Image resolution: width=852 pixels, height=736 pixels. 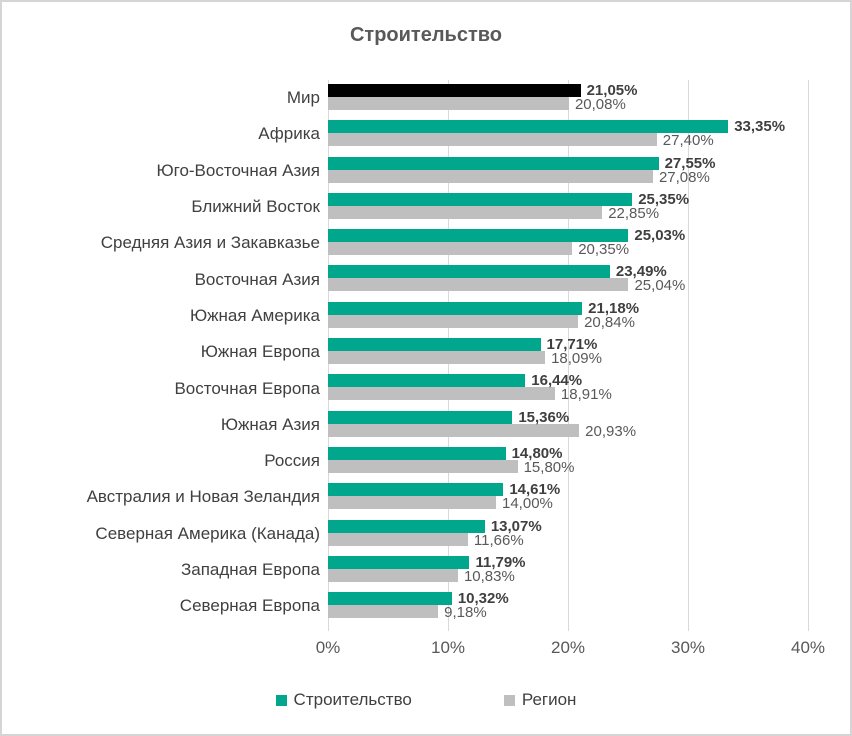 I want to click on category-label: Восточная Азия, so click(x=257, y=279).